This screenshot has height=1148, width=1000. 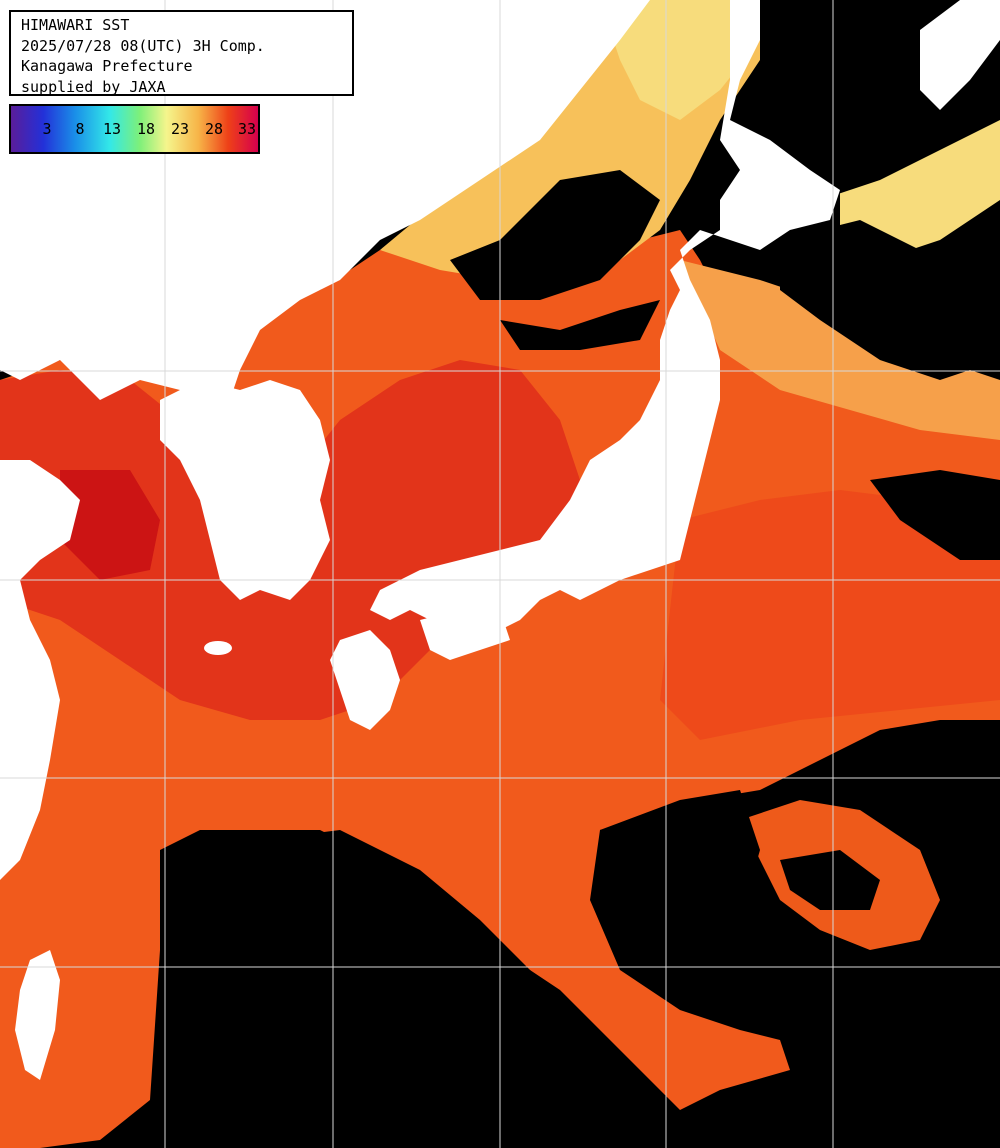 What do you see at coordinates (247, 129) in the screenshot?
I see `legend-tick-33: 33` at bounding box center [247, 129].